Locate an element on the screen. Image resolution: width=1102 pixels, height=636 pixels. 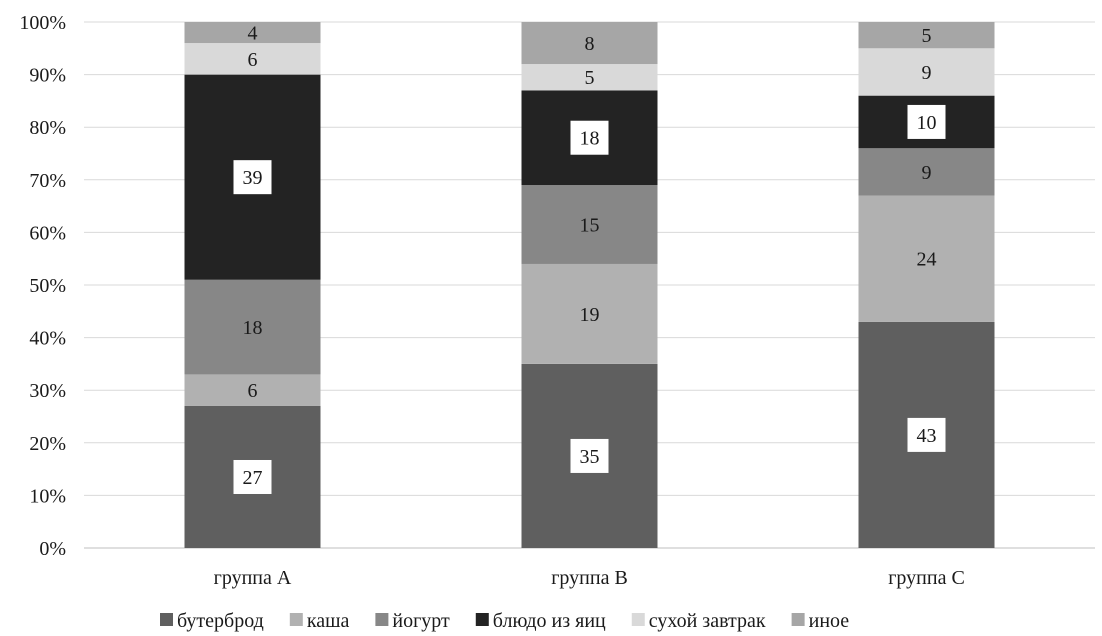
data-label: 19 is located at coordinates (590, 315).